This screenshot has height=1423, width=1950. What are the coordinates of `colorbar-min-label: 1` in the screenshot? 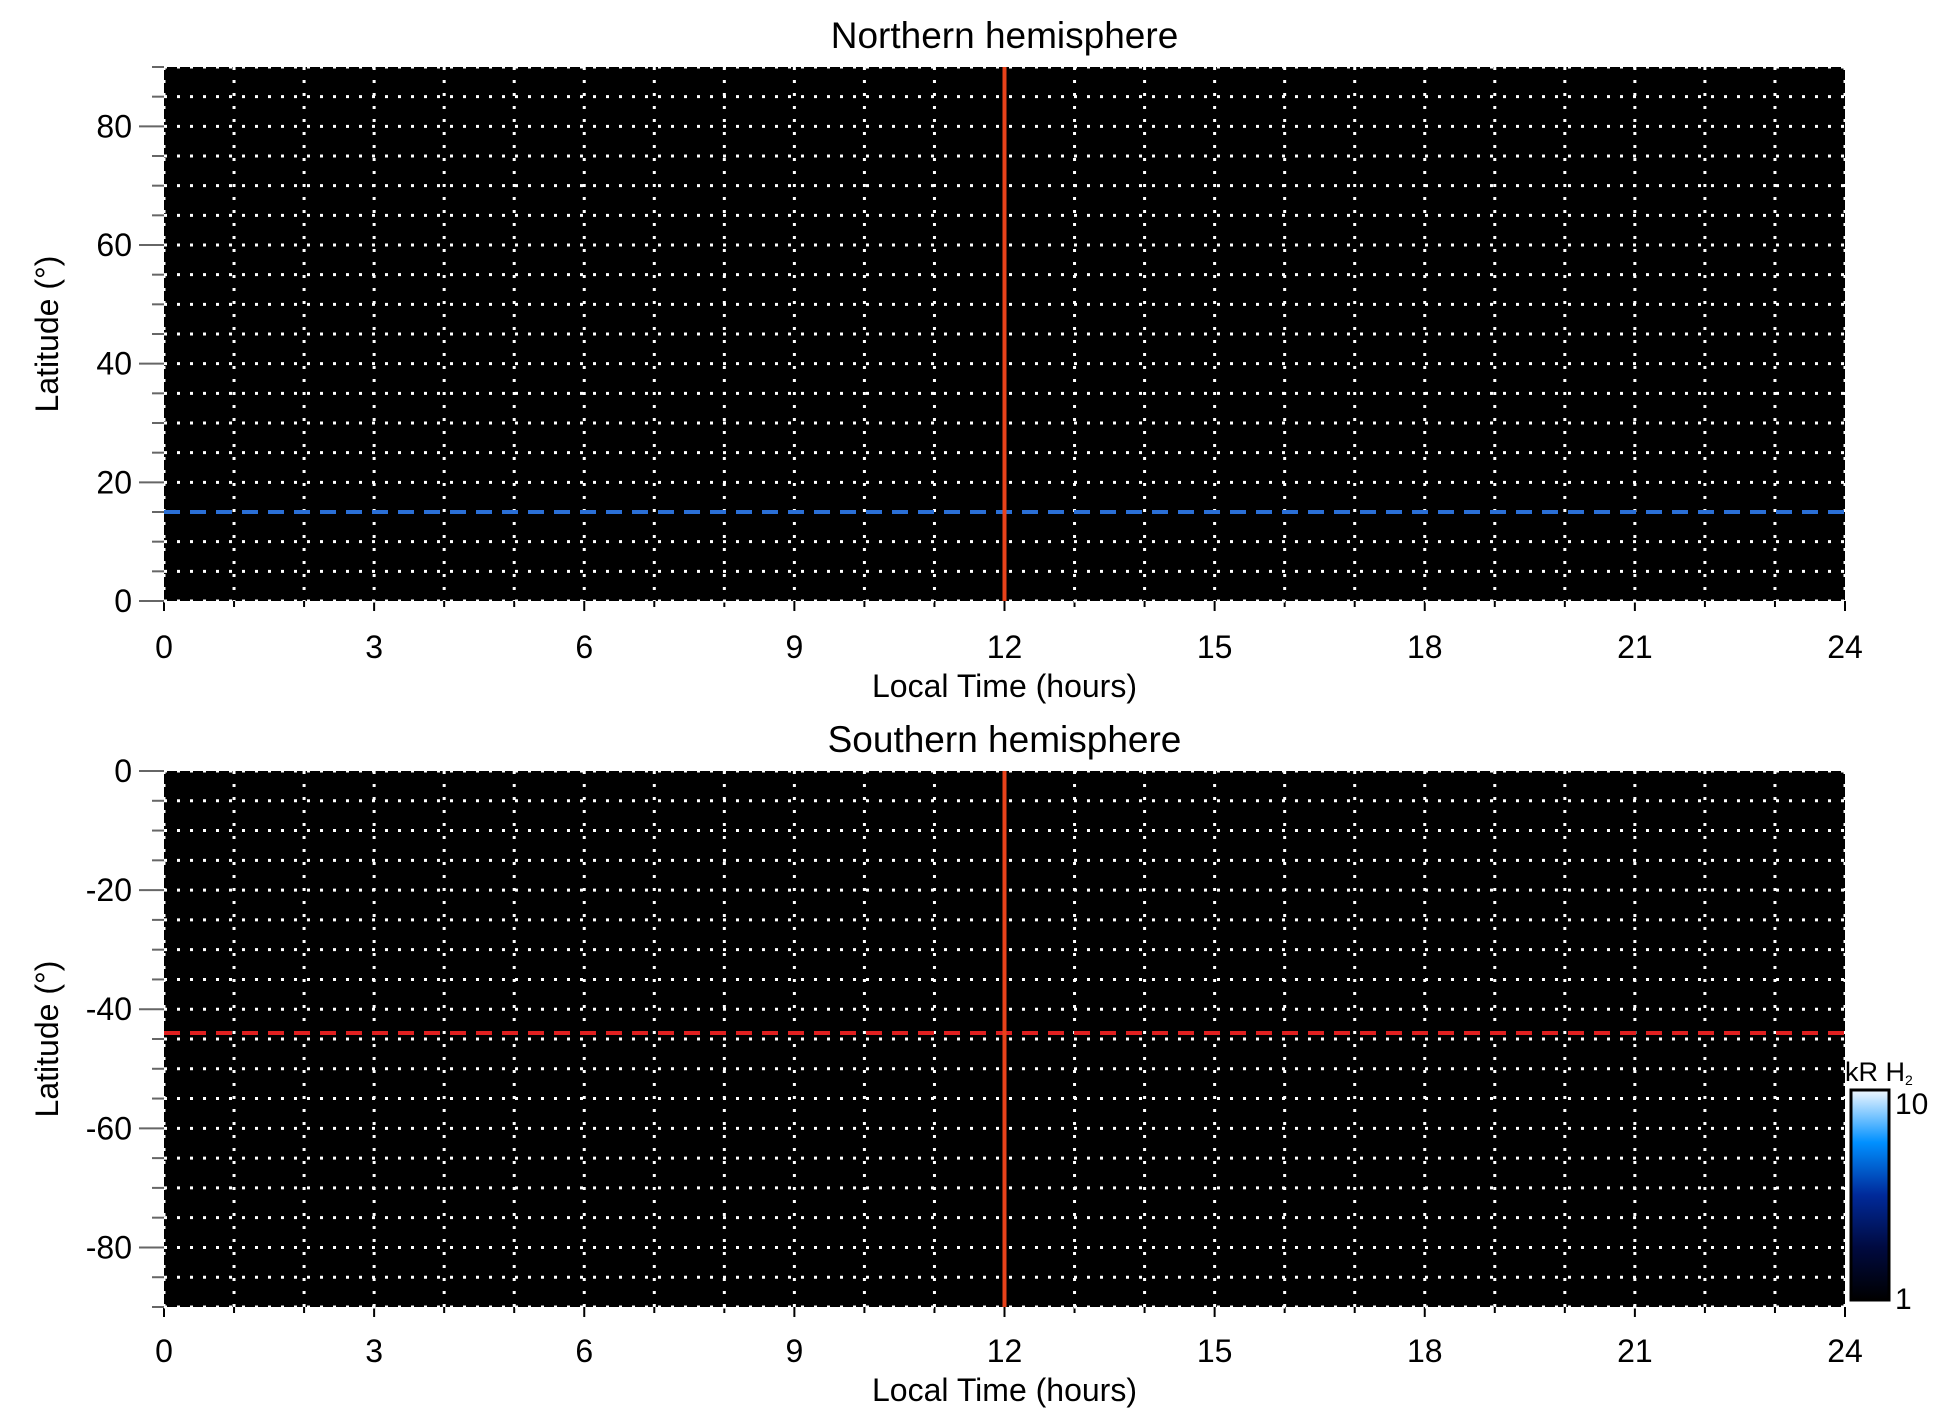 It's located at (1903, 1299).